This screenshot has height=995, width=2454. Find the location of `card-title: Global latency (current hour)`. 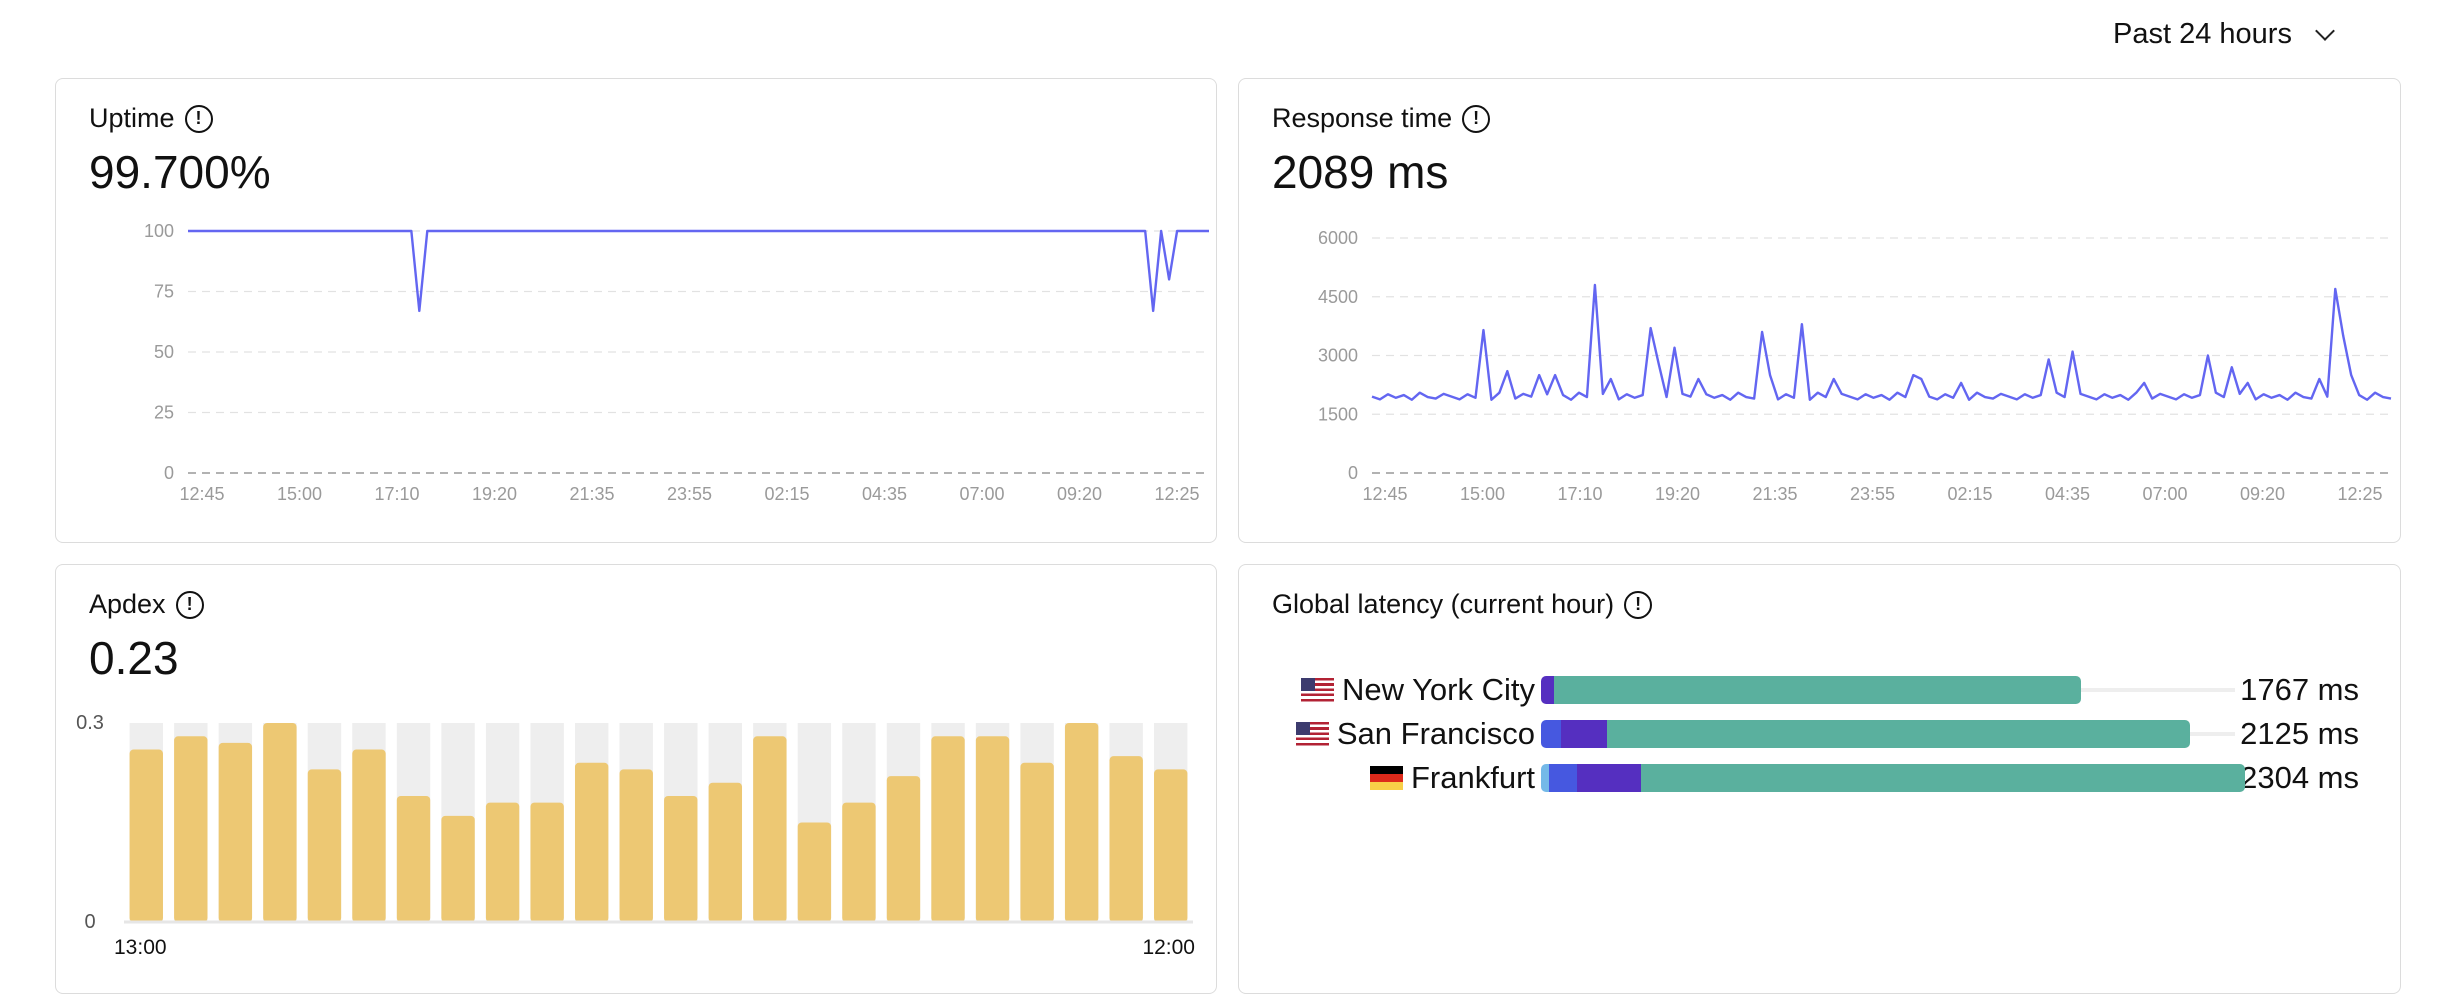

card-title: Global latency (current hour) is located at coordinates (1443, 604).